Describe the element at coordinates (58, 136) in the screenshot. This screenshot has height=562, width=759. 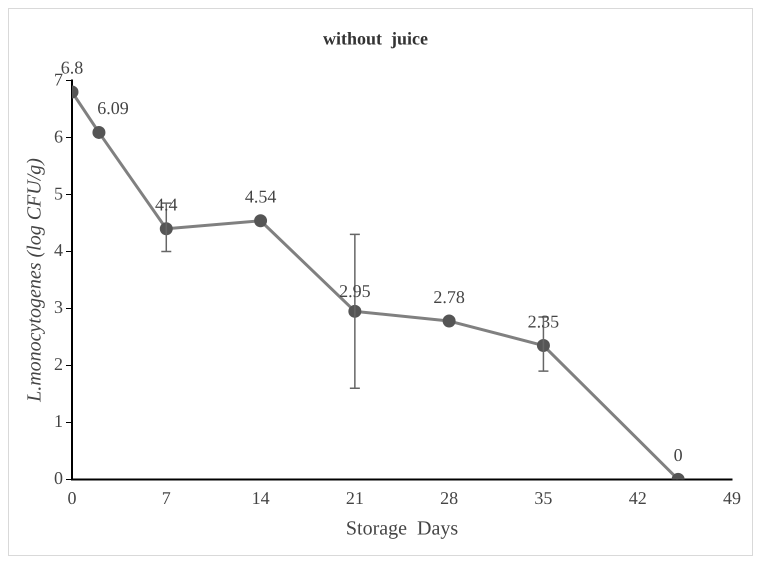
I see `y-tick-label: 6` at that location.